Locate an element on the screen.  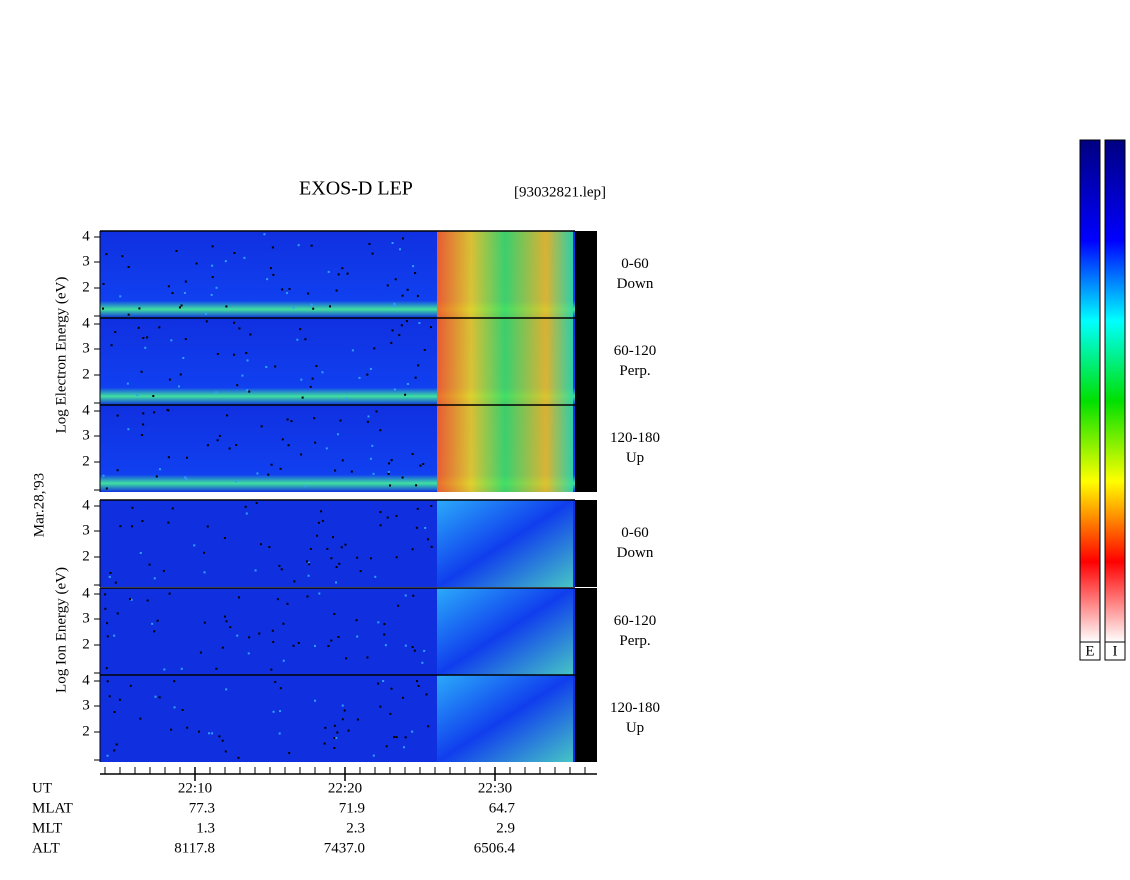
ion-axis-label: Log Ion Energy (eV) is located at coordinates (61, 630).